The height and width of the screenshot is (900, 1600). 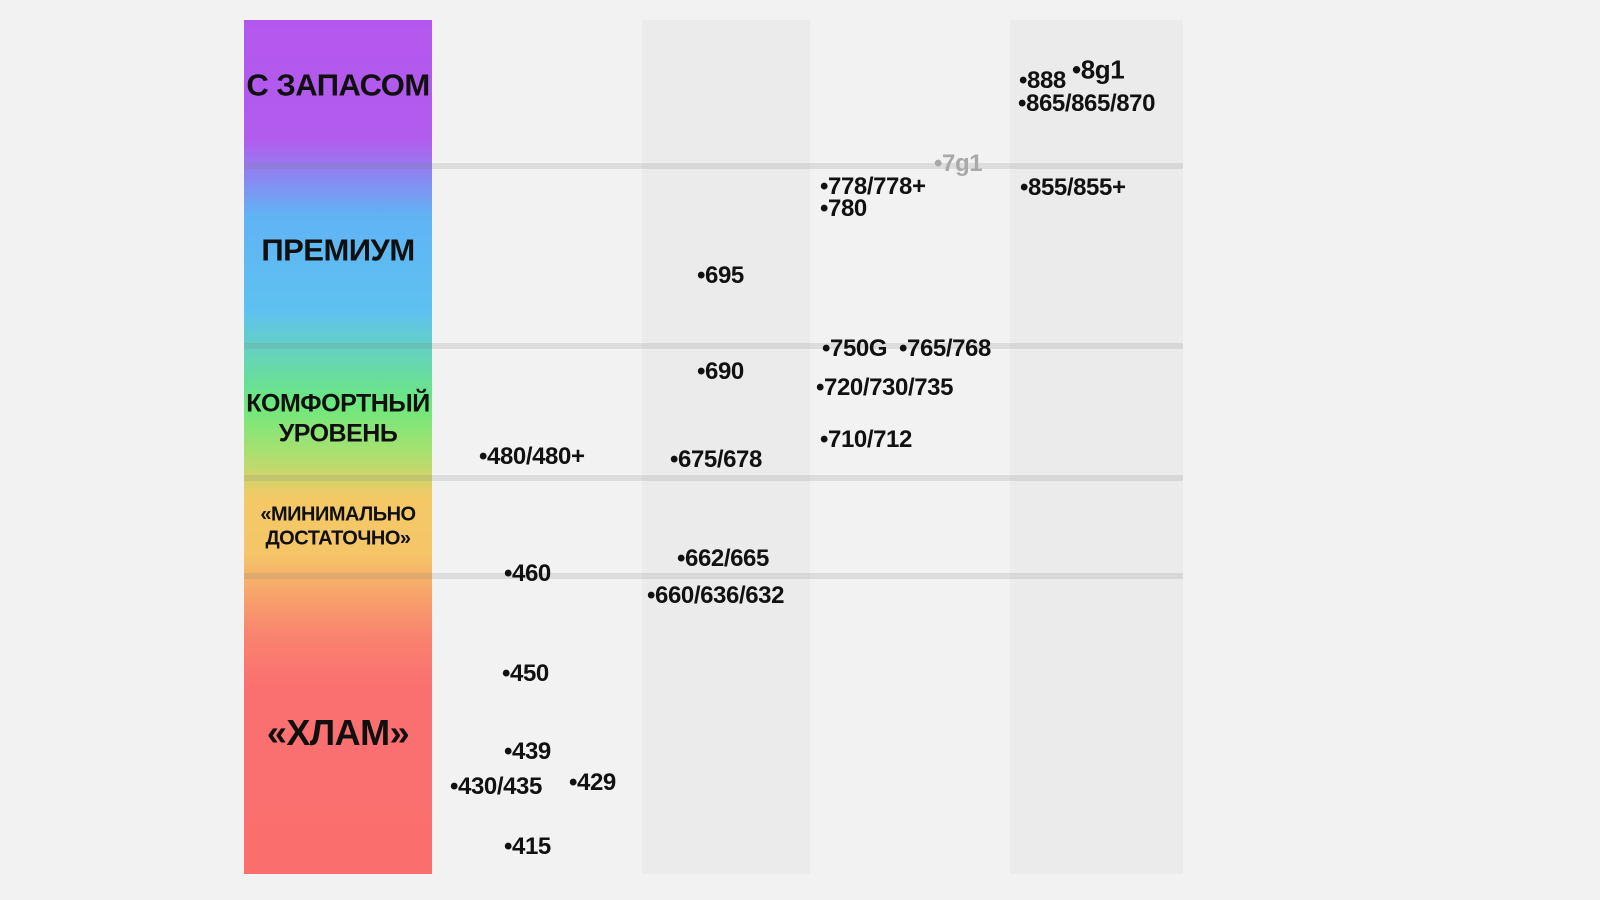 What do you see at coordinates (525, 673) in the screenshot?
I see `chip-label: •450` at bounding box center [525, 673].